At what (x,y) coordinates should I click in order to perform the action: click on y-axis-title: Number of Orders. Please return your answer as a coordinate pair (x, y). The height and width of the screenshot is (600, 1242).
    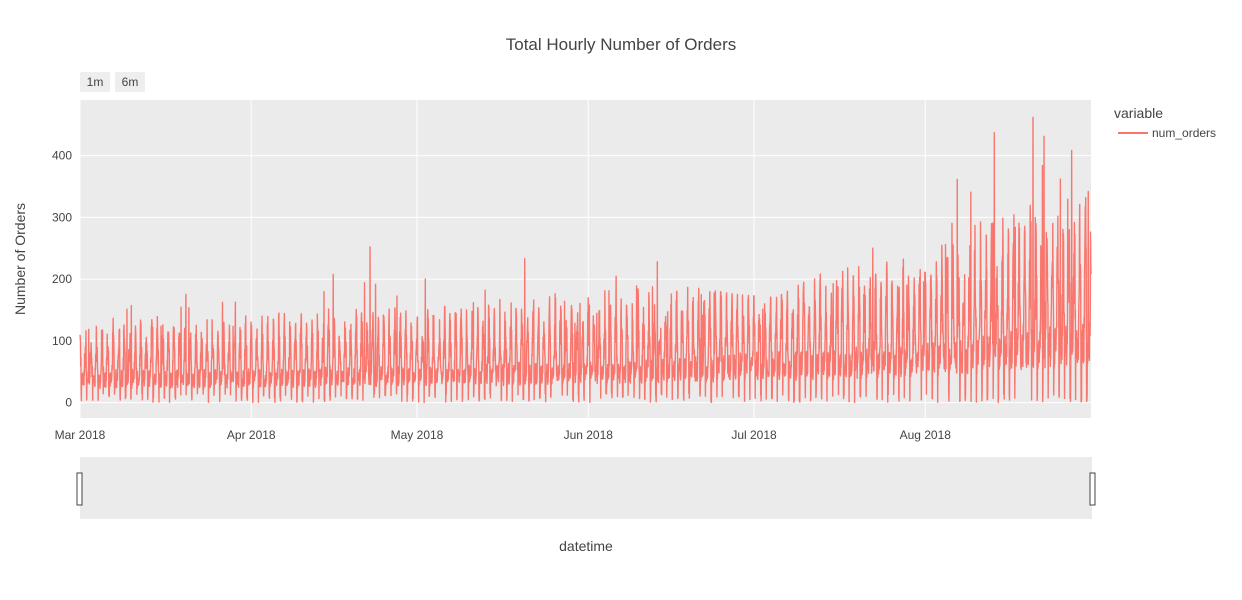
    Looking at the image, I should click on (20, 259).